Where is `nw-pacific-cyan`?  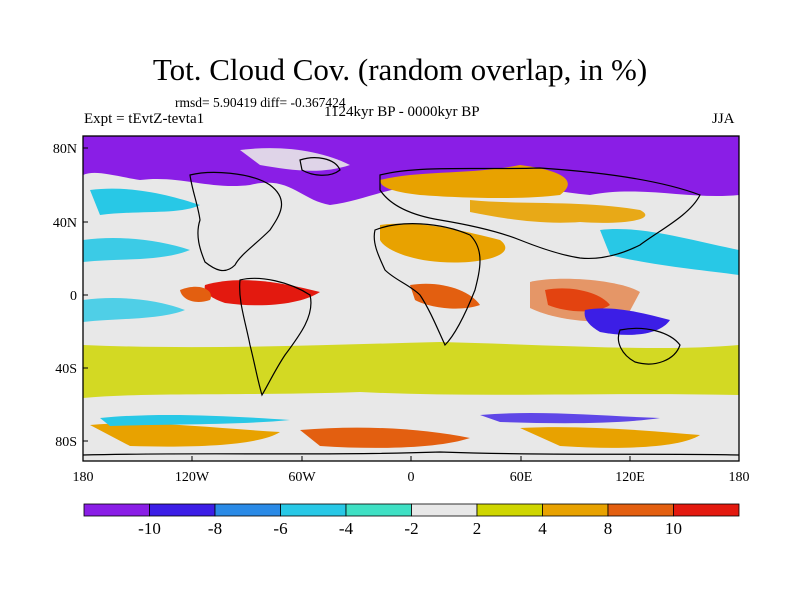 nw-pacific-cyan is located at coordinates (669, 252).